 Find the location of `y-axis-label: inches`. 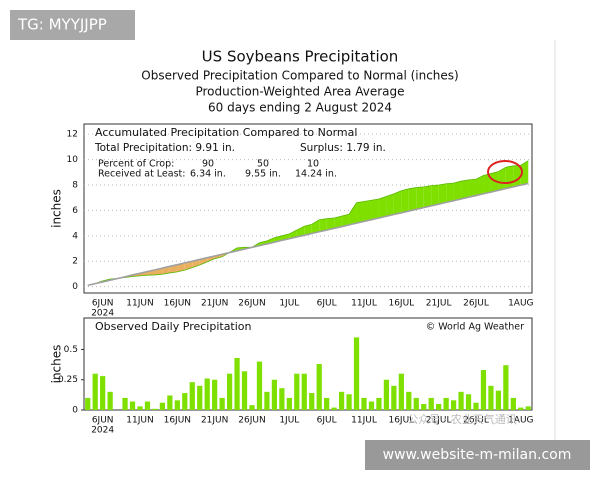

y-axis-label: inches is located at coordinates (57, 208).